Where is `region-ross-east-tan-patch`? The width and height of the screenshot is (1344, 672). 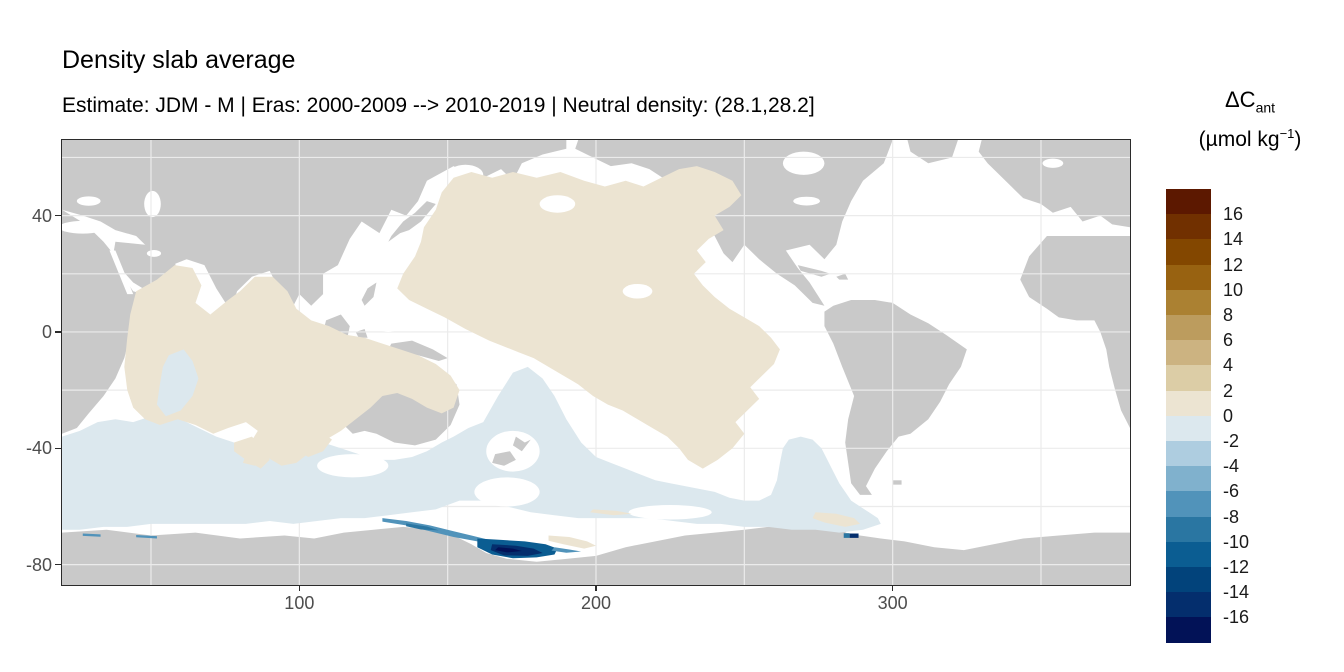 region-ross-east-tan-patch is located at coordinates (572, 542).